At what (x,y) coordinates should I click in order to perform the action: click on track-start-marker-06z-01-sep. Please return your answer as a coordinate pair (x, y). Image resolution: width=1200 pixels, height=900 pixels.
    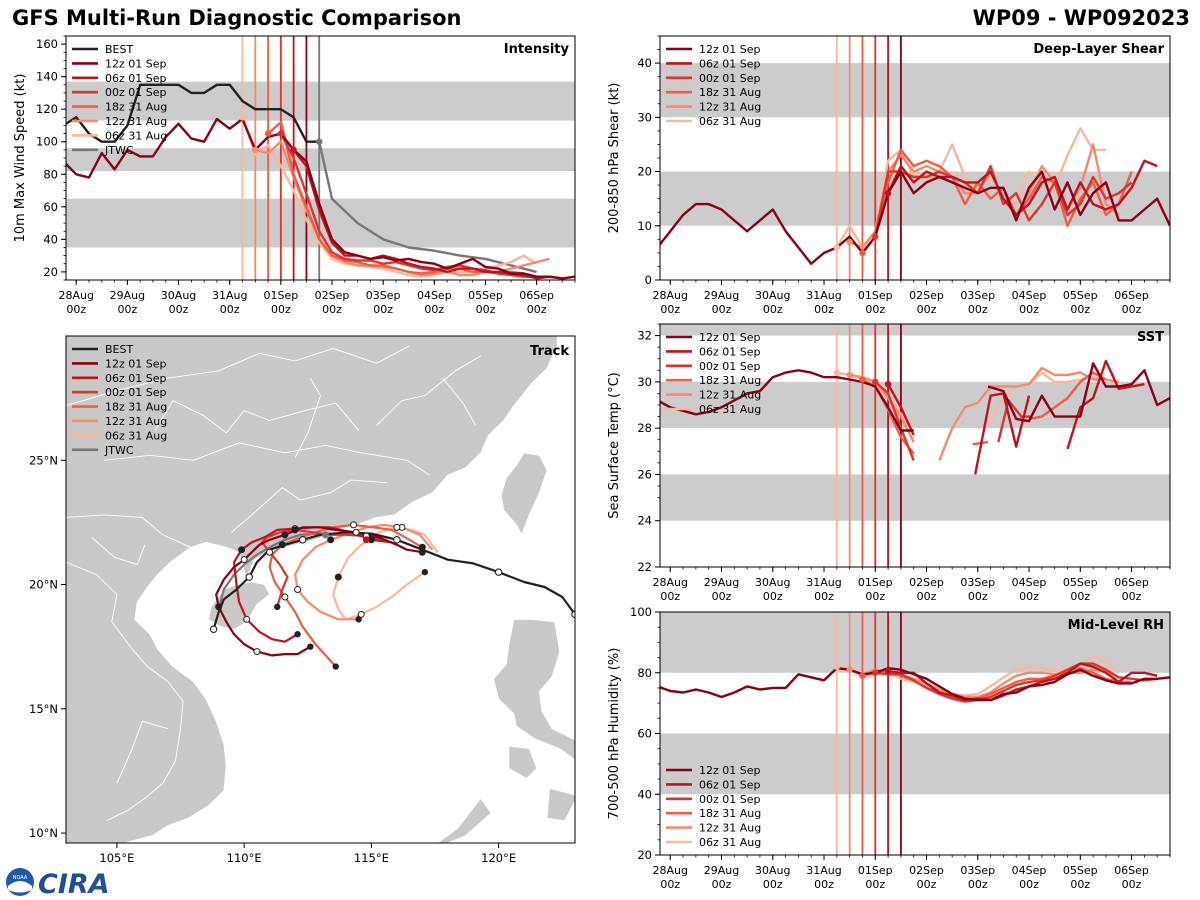
    Looking at the image, I should click on (297, 634).